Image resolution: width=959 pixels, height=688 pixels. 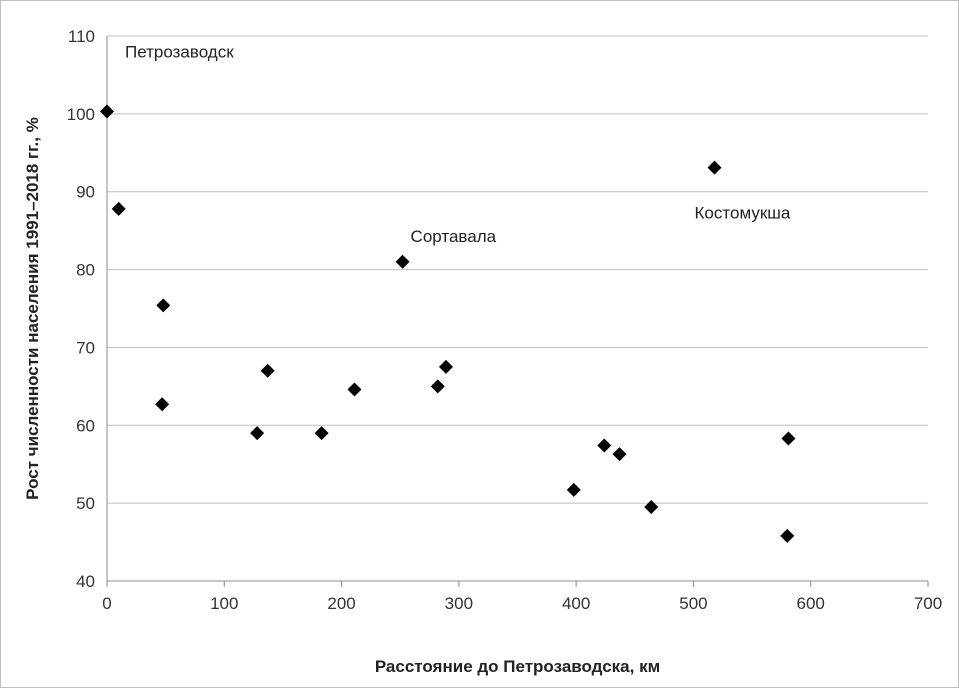 I want to click on y-tick-label: 50, so click(x=85, y=503).